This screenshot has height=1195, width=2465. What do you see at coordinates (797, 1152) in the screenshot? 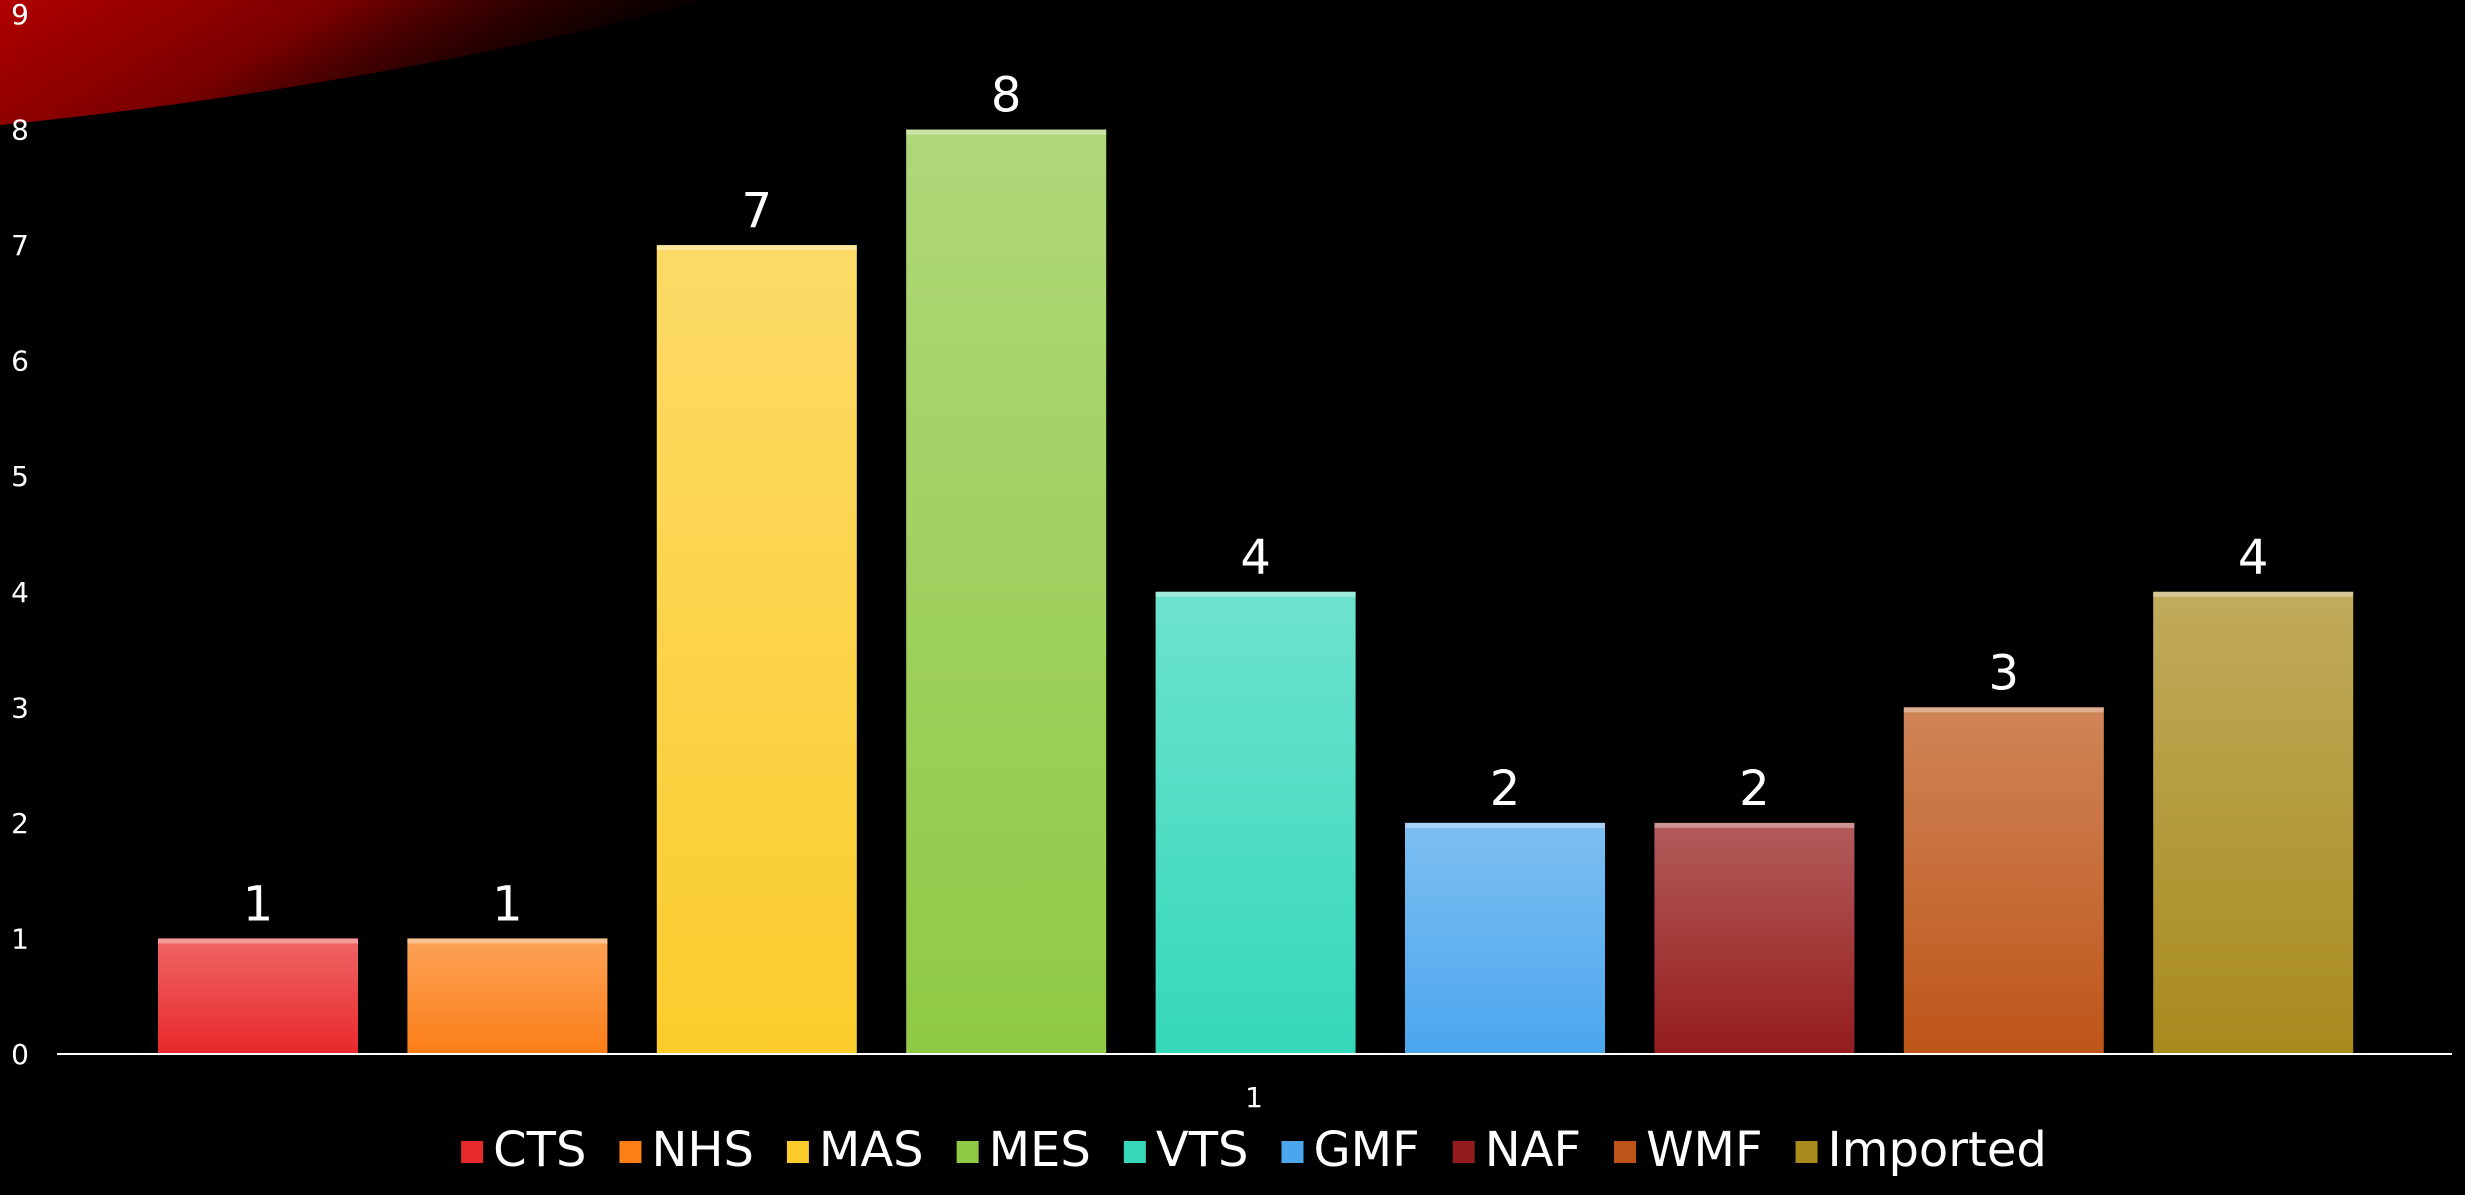
I see `legend-swatch-mas` at bounding box center [797, 1152].